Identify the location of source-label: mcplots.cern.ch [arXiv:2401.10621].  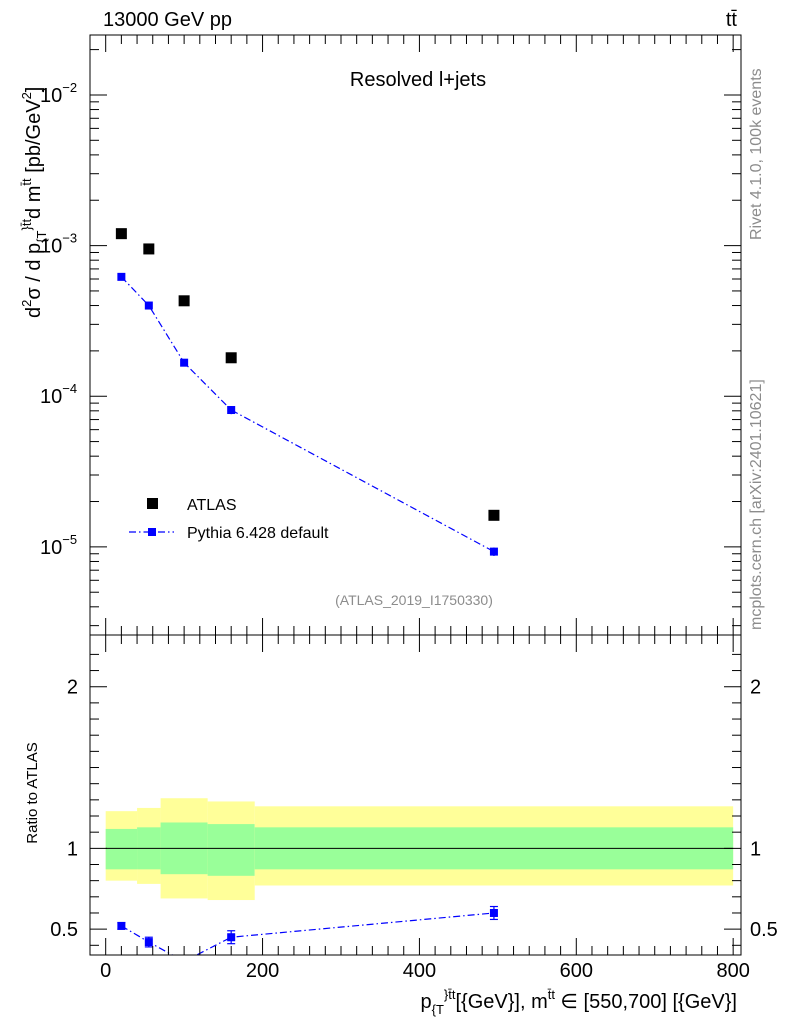
(756, 504).